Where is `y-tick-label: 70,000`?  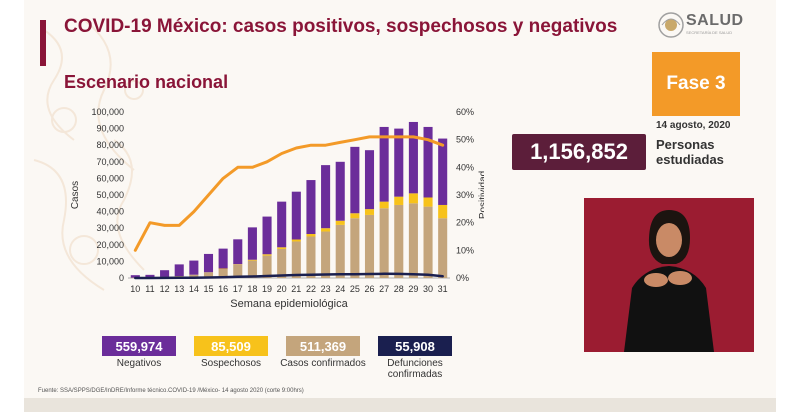 y-tick-label: 70,000 is located at coordinates (110, 162).